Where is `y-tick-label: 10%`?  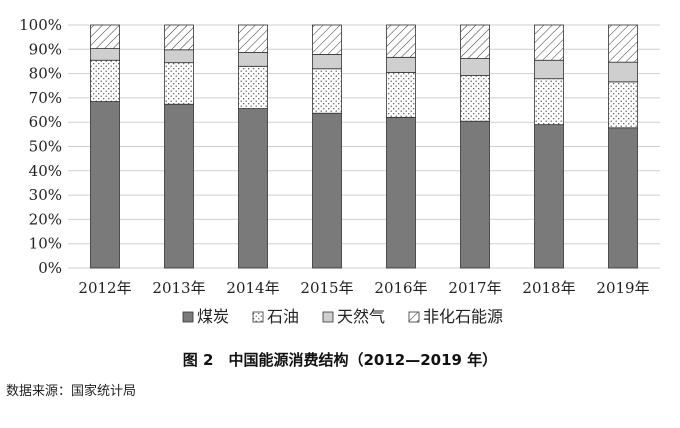
y-tick-label: 10% is located at coordinates (45, 244).